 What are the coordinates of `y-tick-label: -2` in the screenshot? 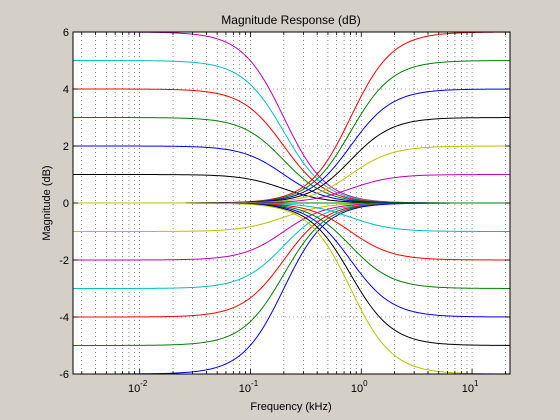 It's located at (64, 261).